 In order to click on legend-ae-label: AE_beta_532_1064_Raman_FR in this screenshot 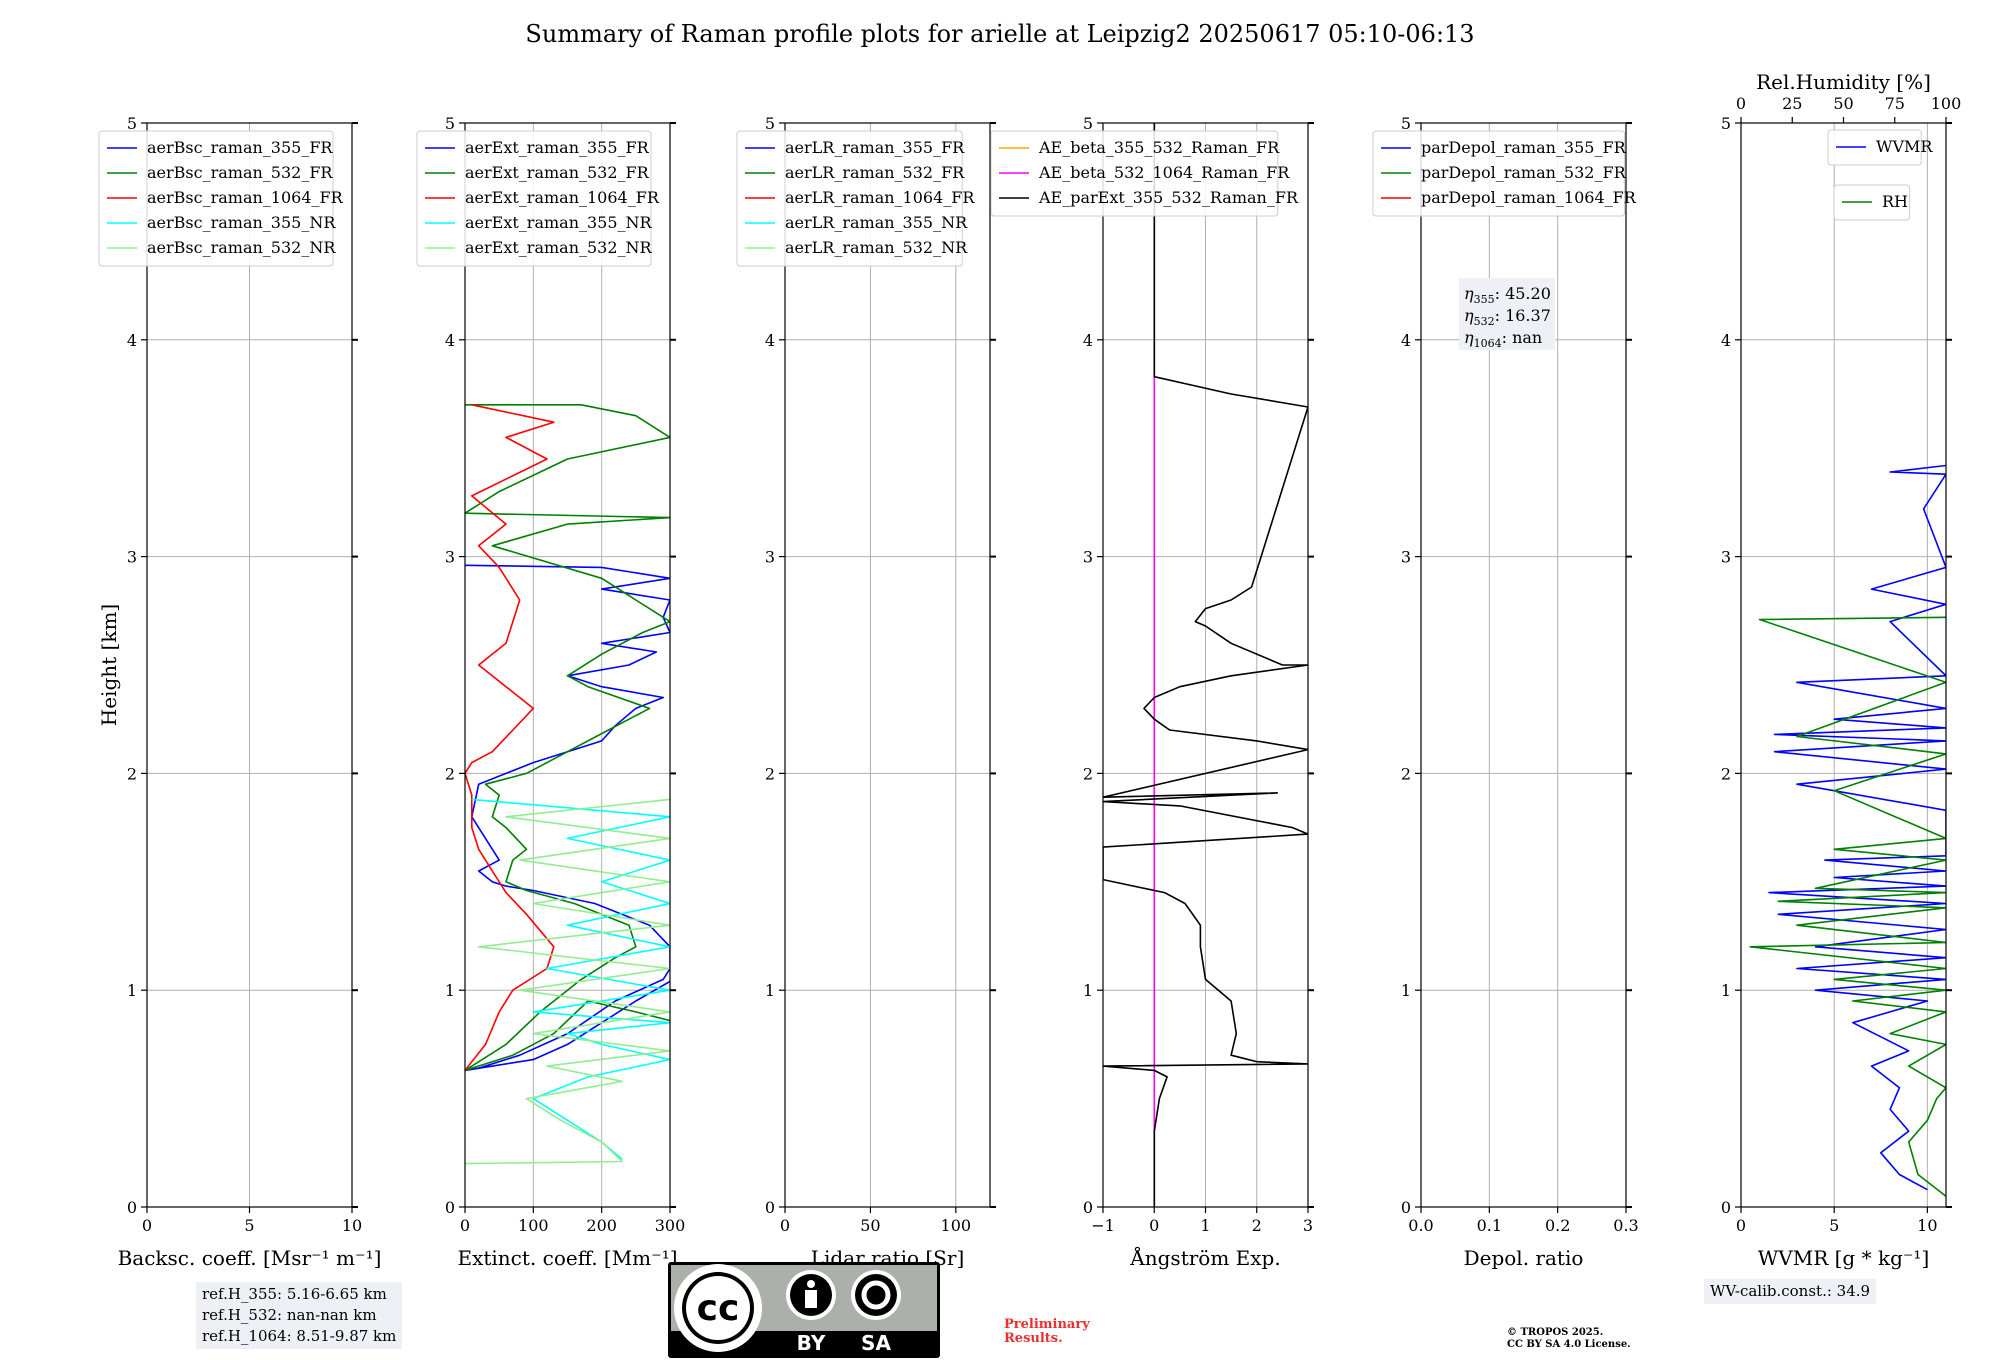, I will do `click(1164, 172)`.